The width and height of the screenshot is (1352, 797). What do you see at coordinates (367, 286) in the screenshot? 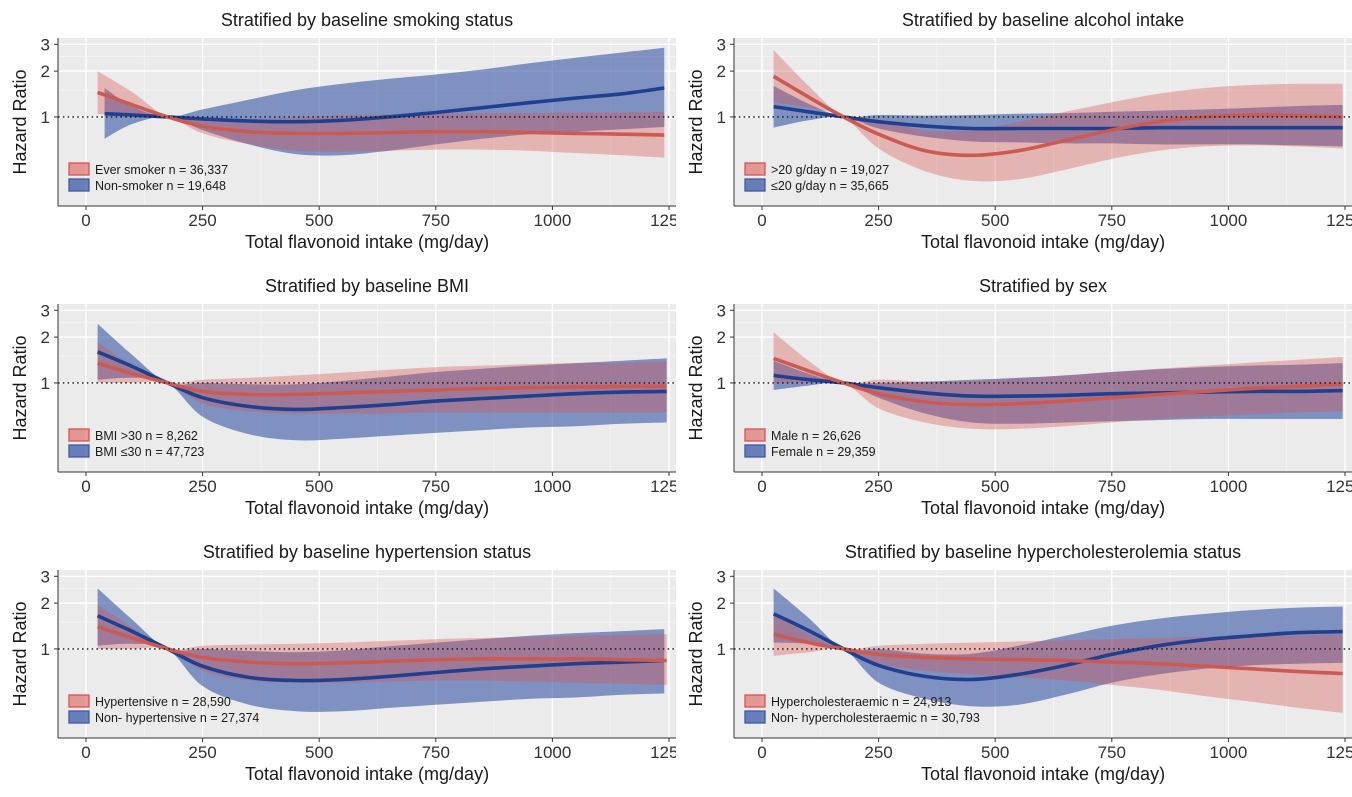
I see `panel-title: Stratified by baseline BMI` at bounding box center [367, 286].